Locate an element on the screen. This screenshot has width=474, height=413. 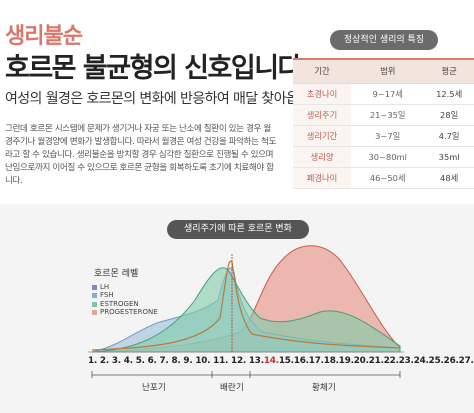
row-label: 폐경나이 is located at coordinates (322, 178).